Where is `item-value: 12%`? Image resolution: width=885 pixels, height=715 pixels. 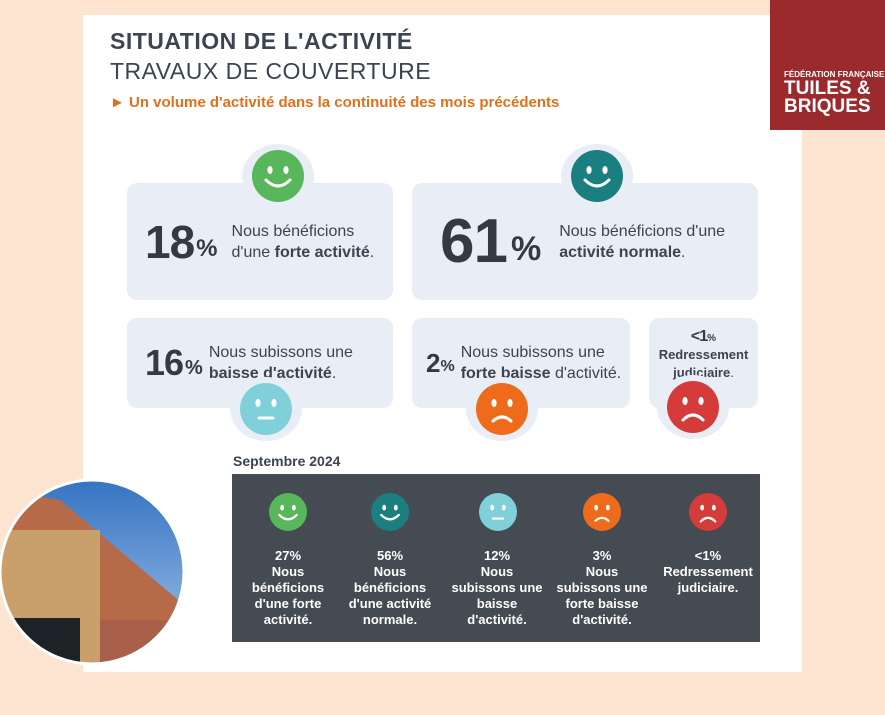
item-value: 12% is located at coordinates (497, 555).